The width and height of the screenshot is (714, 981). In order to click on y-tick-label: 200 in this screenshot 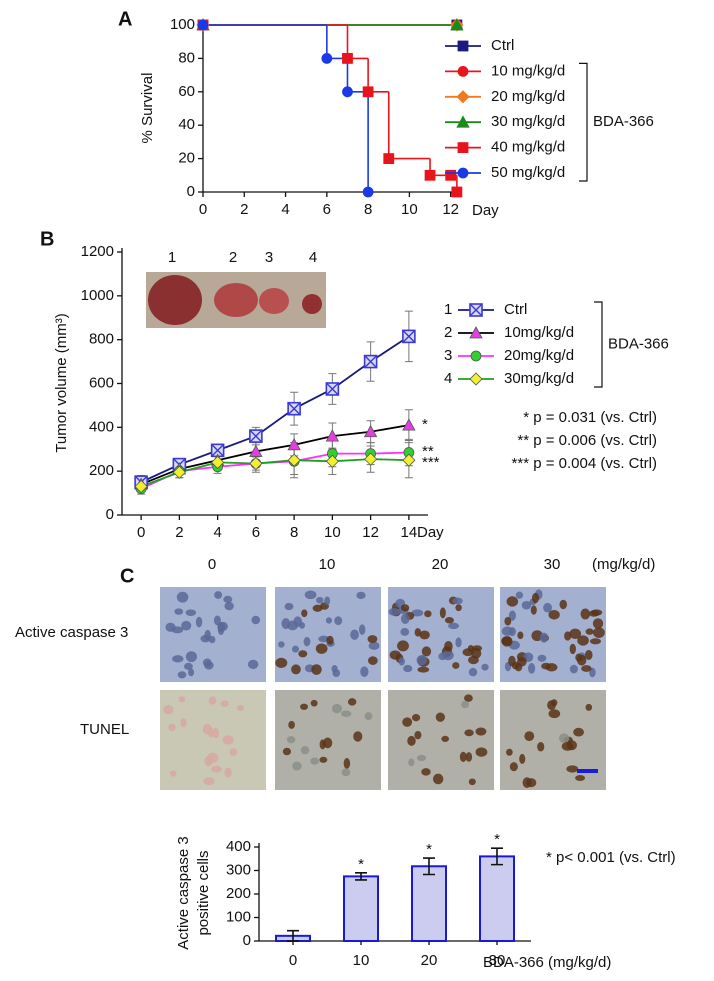, I will do `click(238, 893)`.